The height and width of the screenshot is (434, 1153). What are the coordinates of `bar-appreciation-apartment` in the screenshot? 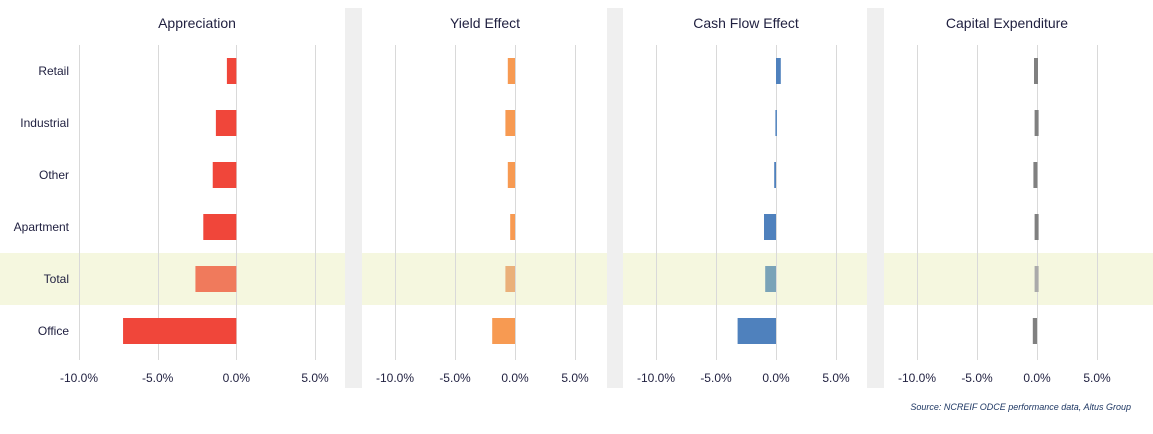 It's located at (220, 227).